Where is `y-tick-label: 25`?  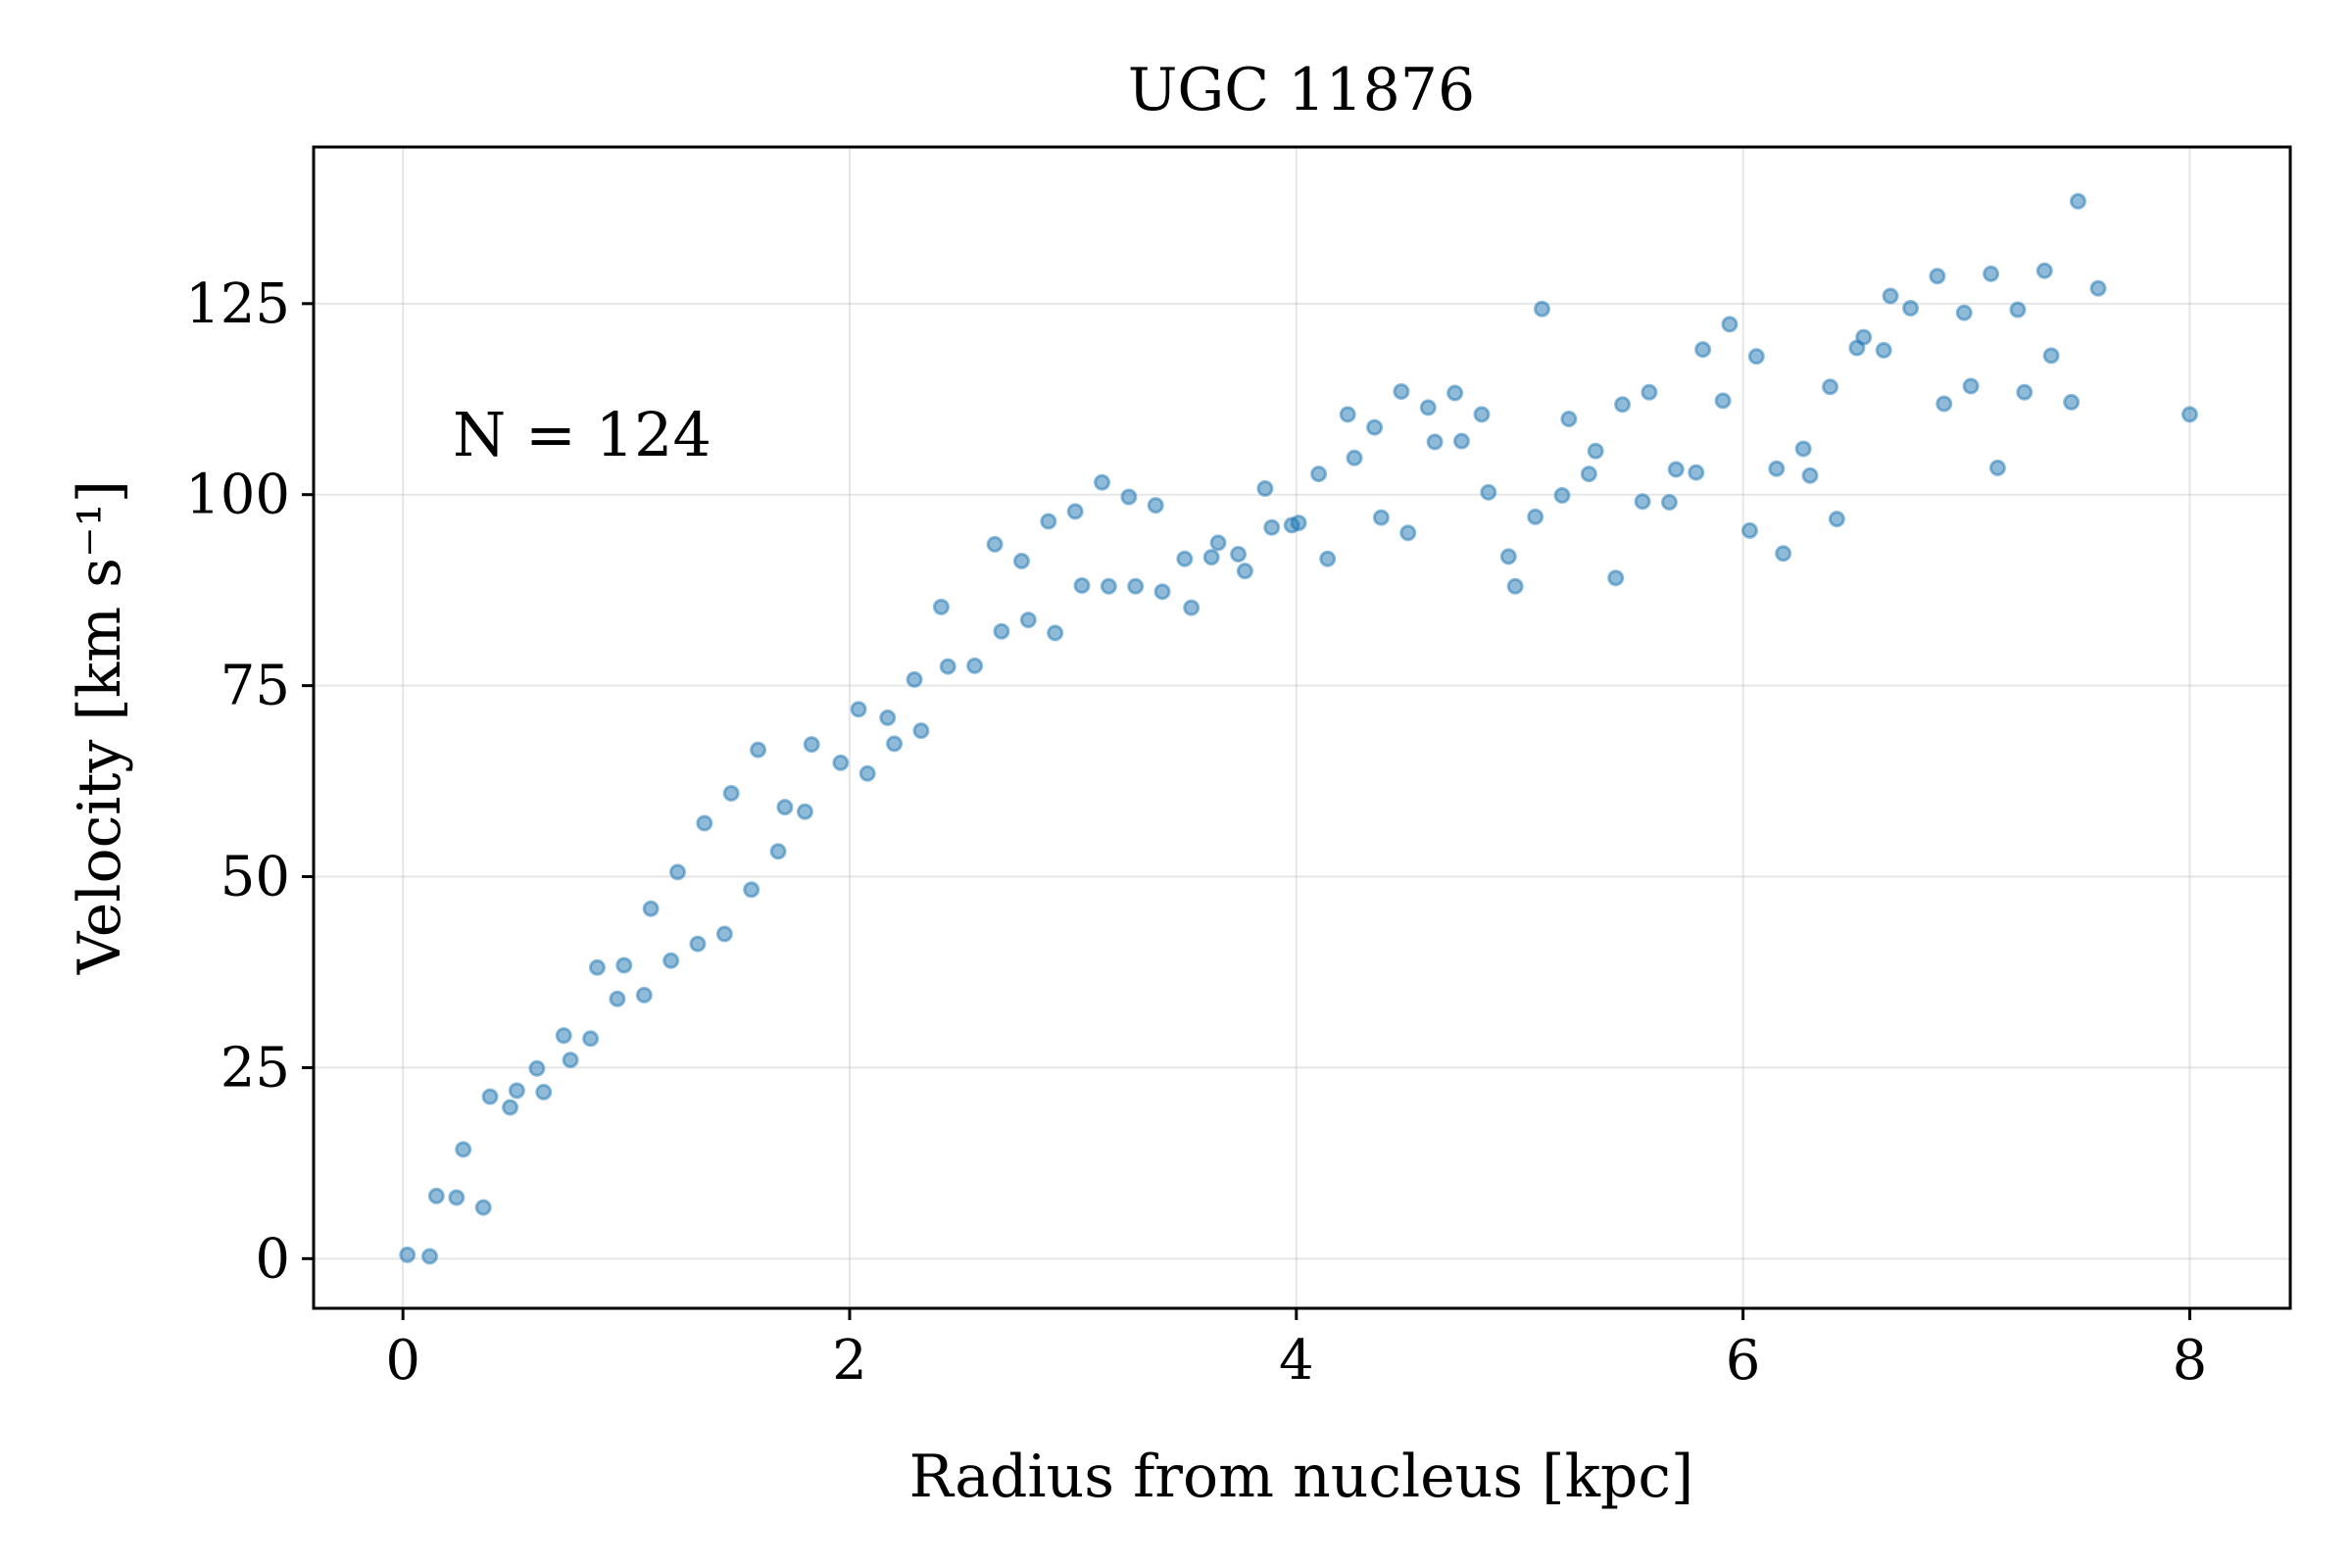
y-tick-label: 25 is located at coordinates (255, 1068).